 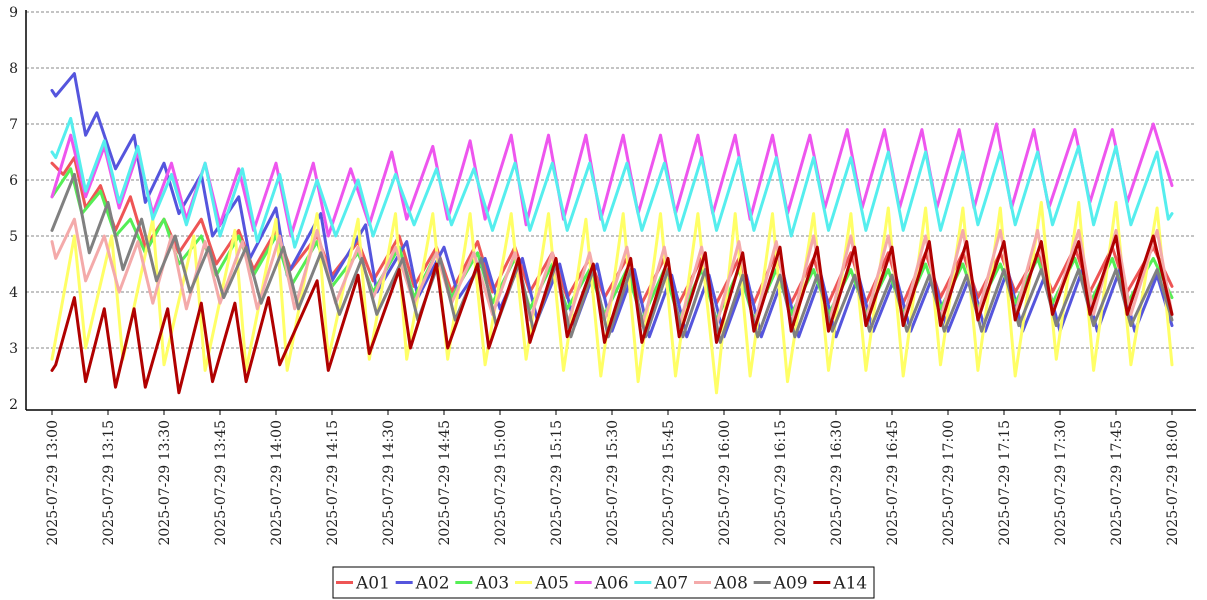 What do you see at coordinates (613, 483) in the screenshot?
I see `x-tick-label: 2025-07-29 15:30` at bounding box center [613, 483].